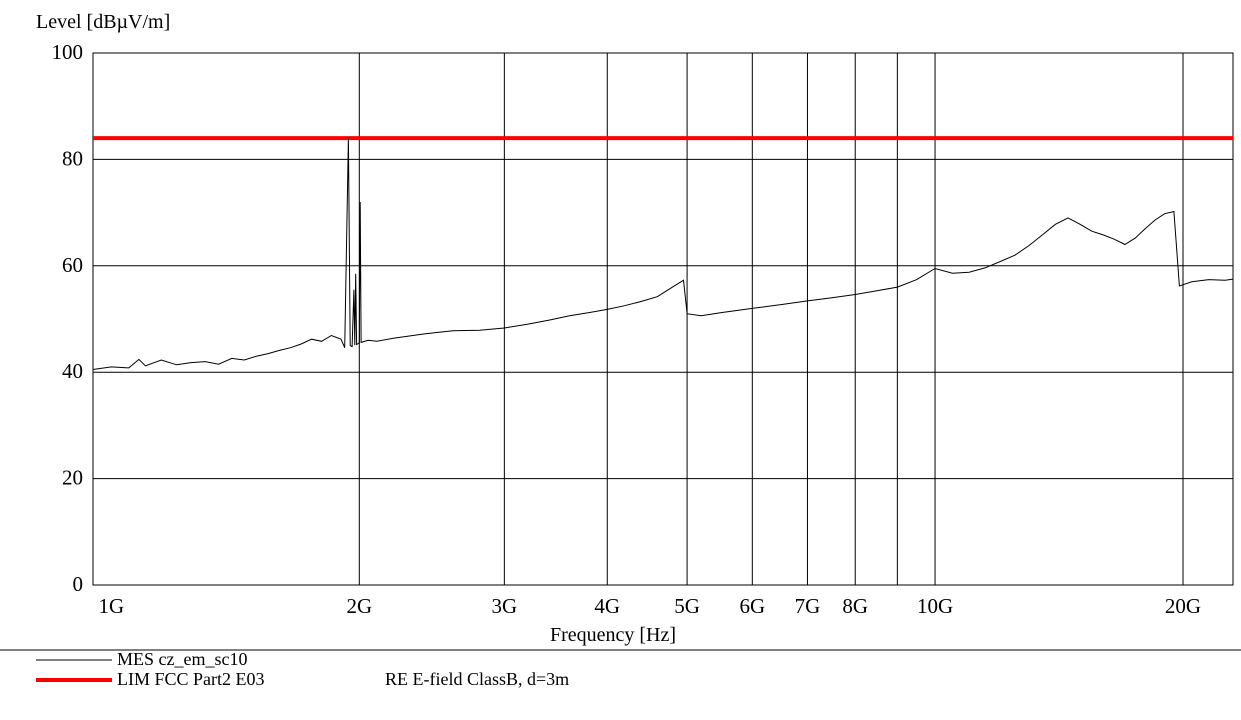  Describe the element at coordinates (687, 606) in the screenshot. I see `x-tick-label: 5G` at that location.